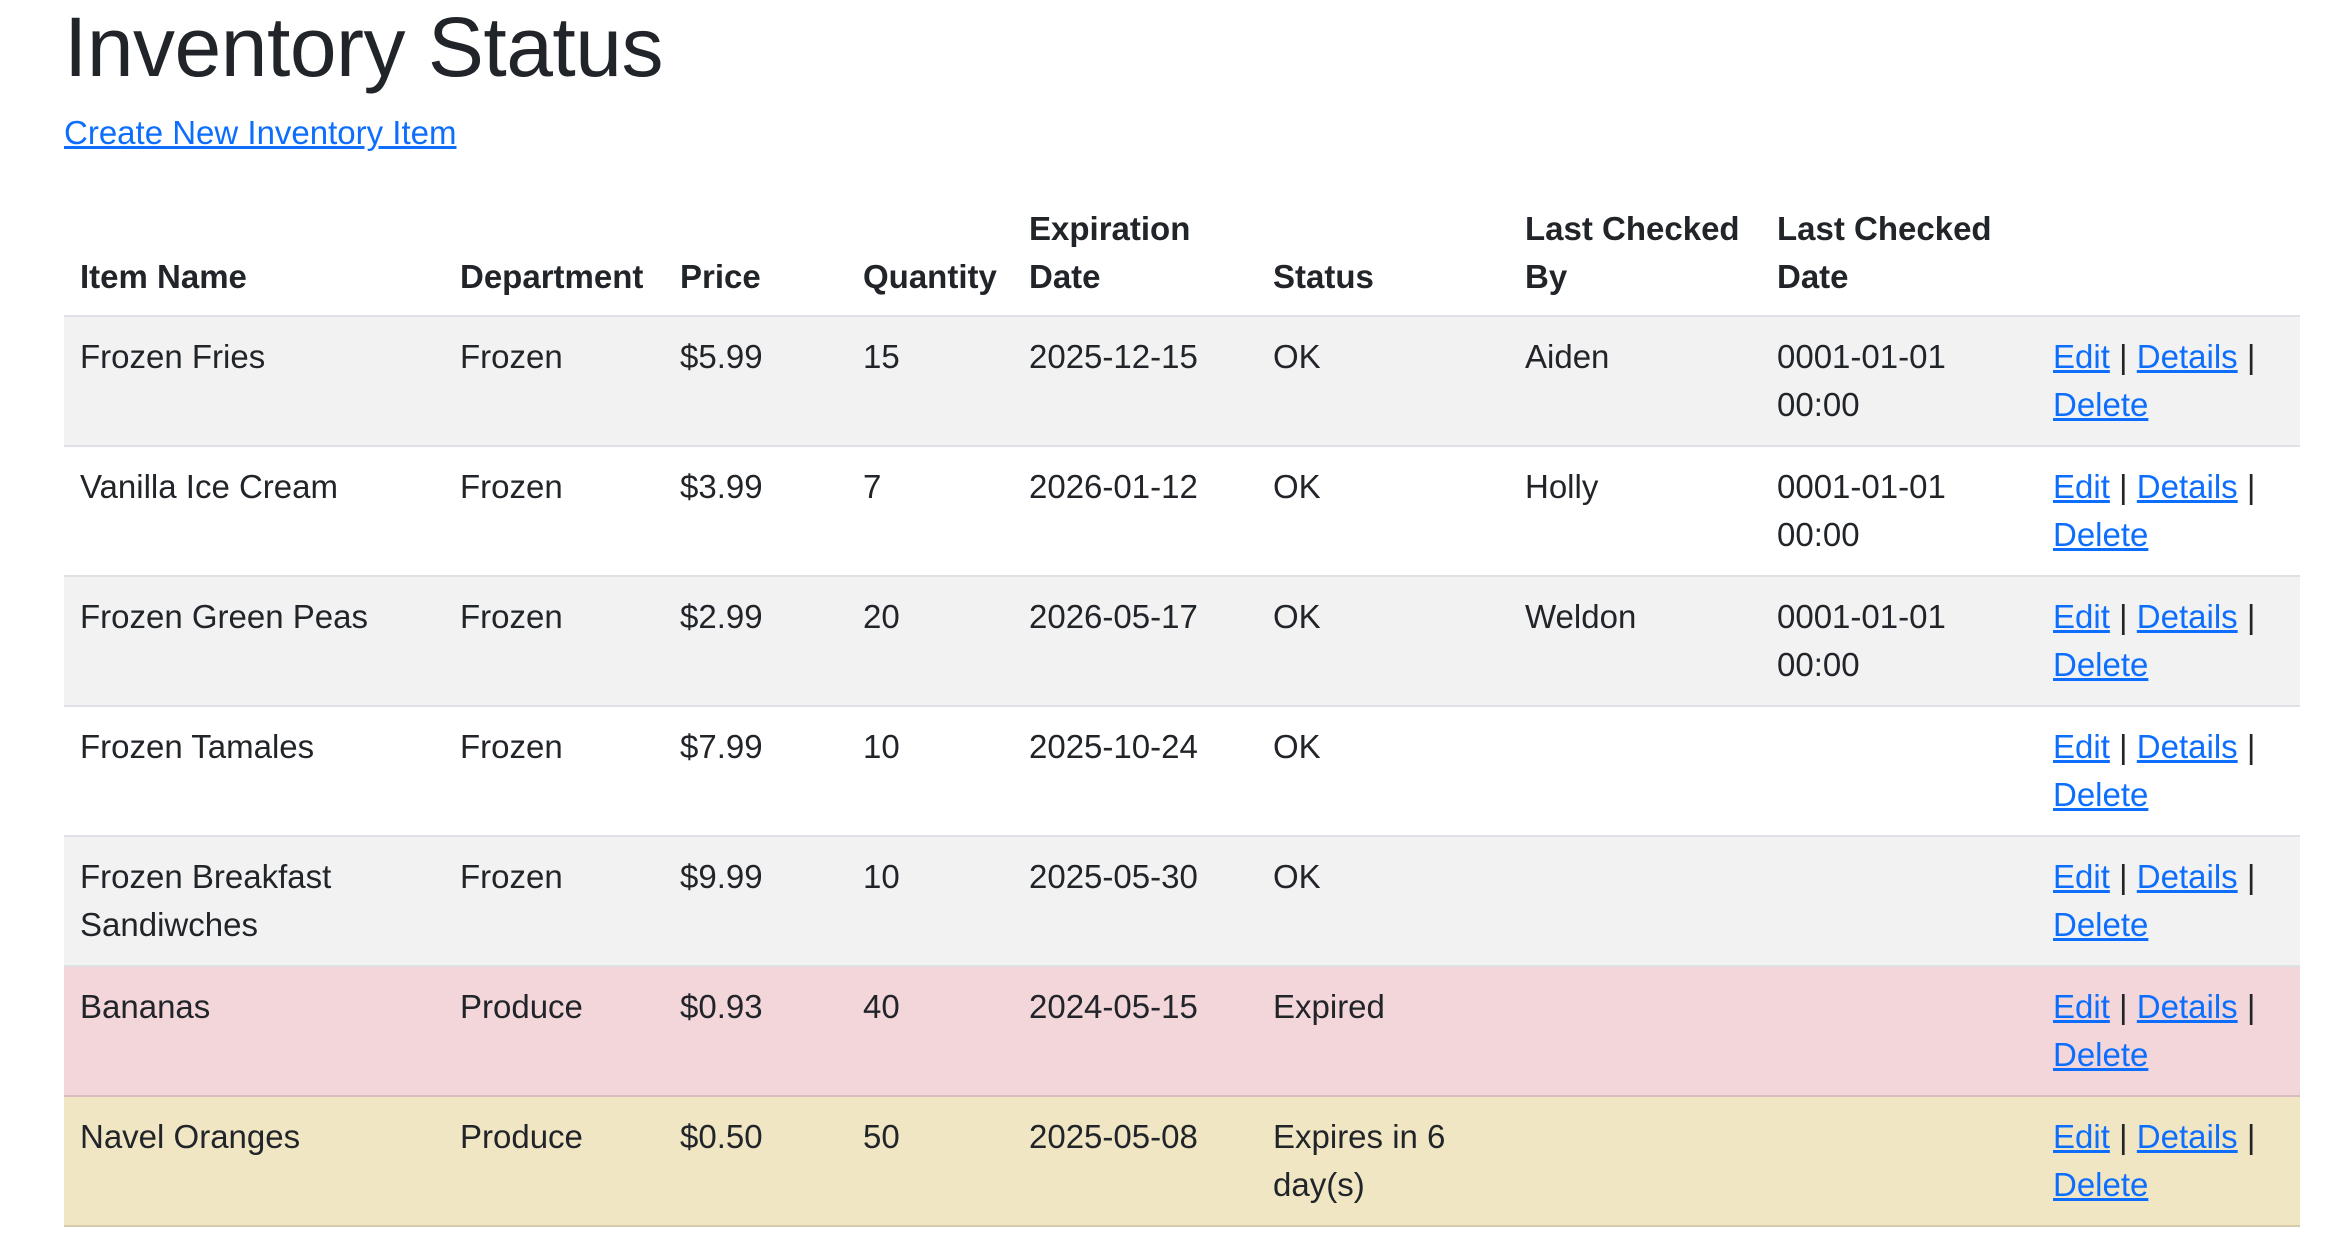 This screenshot has height=1236, width=2348. What do you see at coordinates (1135, 257) in the screenshot?
I see `header-expiration-date: Expiration Date` at bounding box center [1135, 257].